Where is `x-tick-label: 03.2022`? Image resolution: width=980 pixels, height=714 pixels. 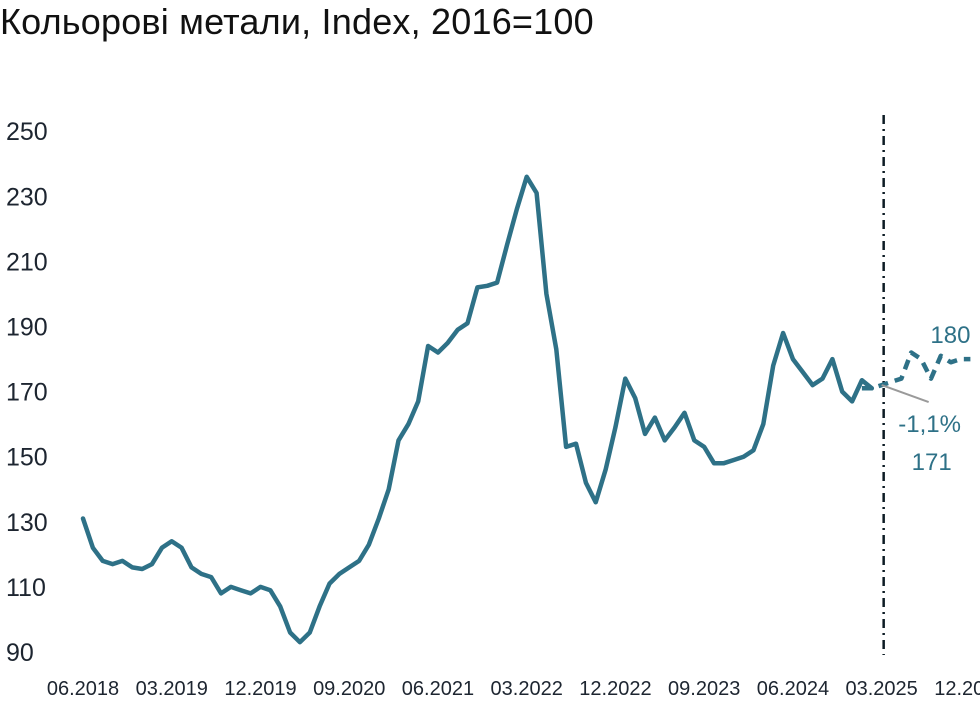
x-tick-label: 03.2022 is located at coordinates (527, 689).